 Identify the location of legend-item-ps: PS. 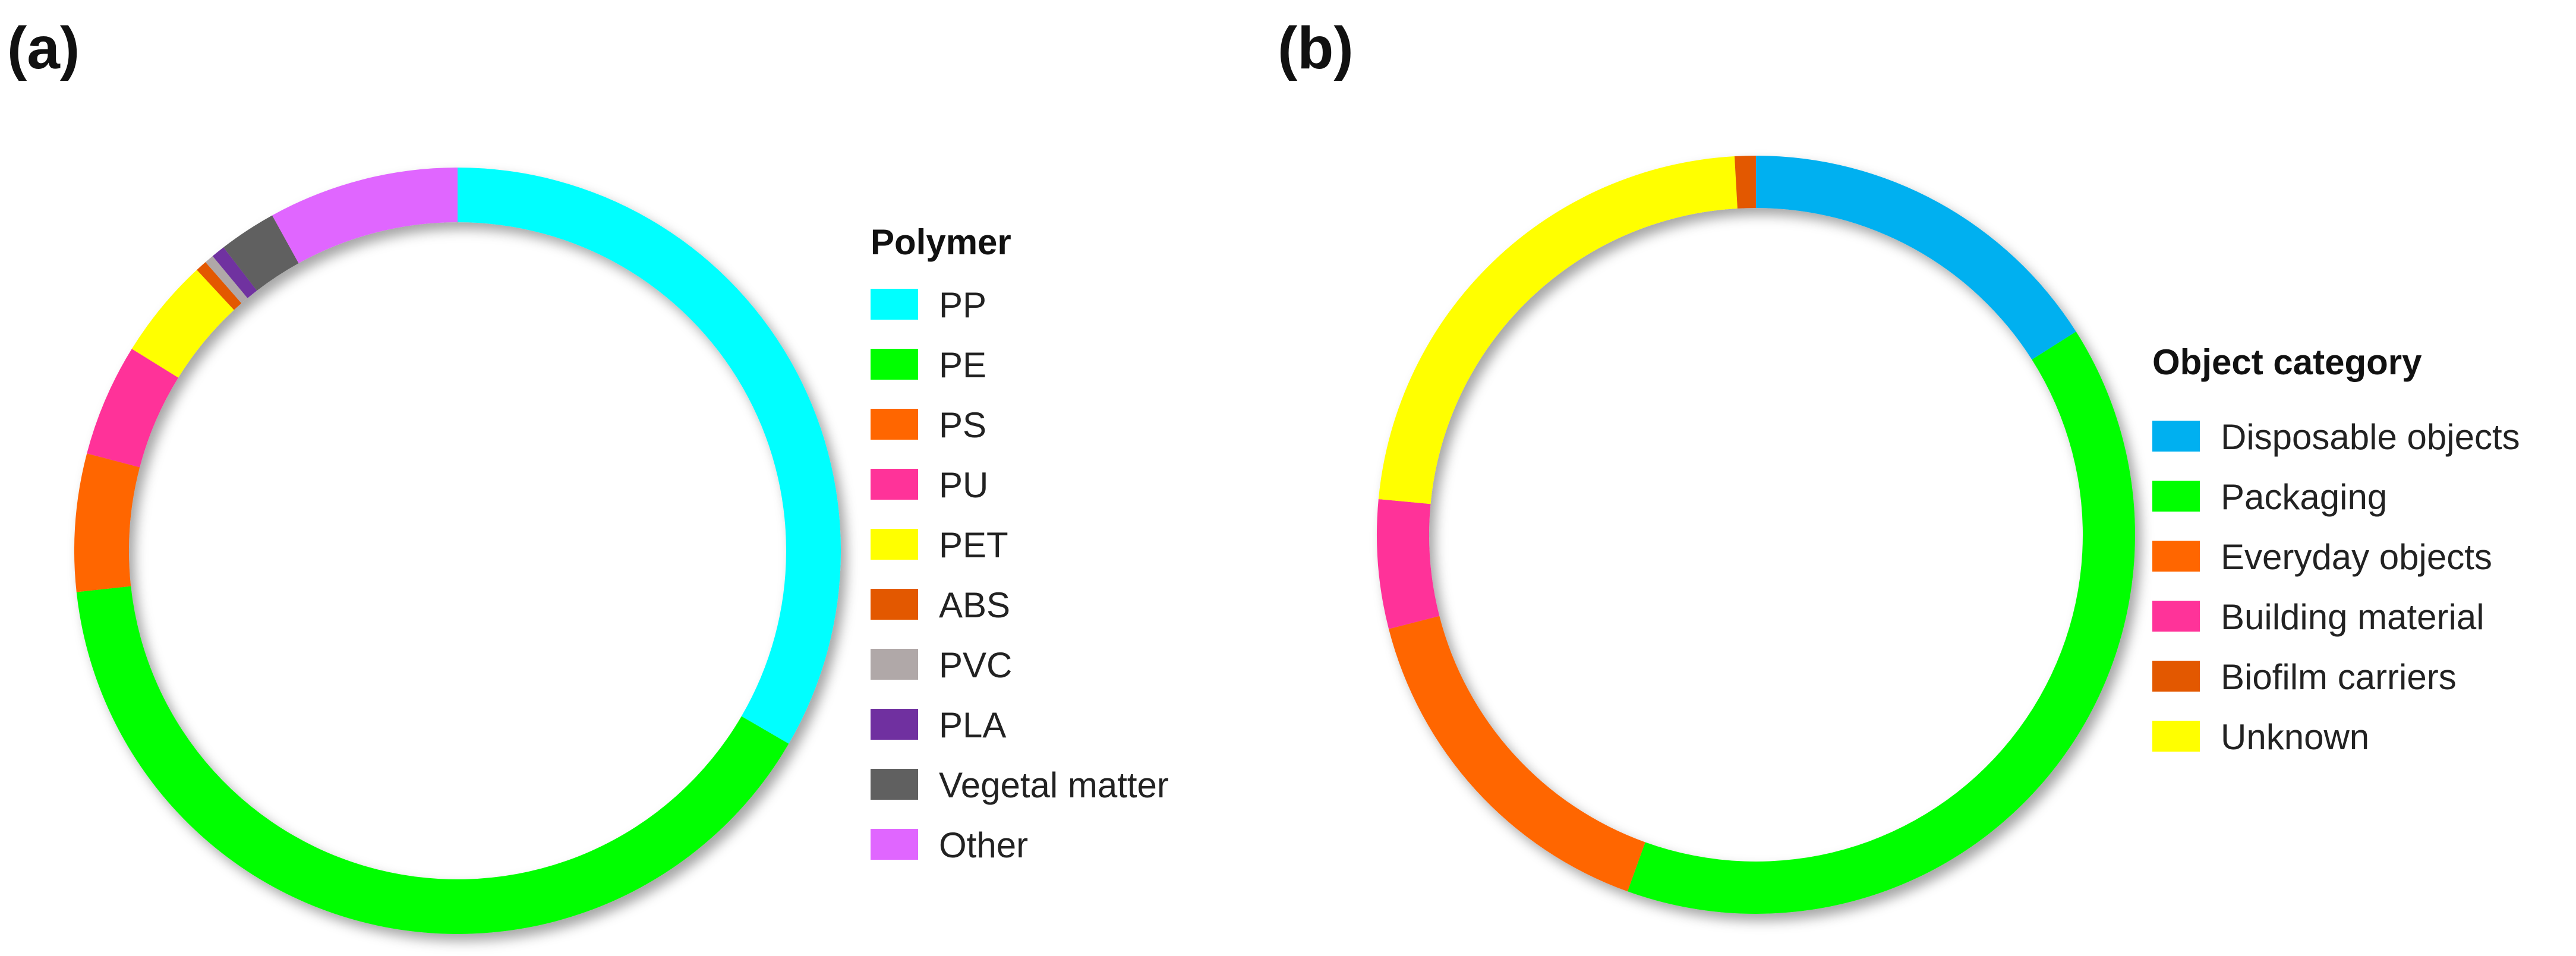
(929, 425).